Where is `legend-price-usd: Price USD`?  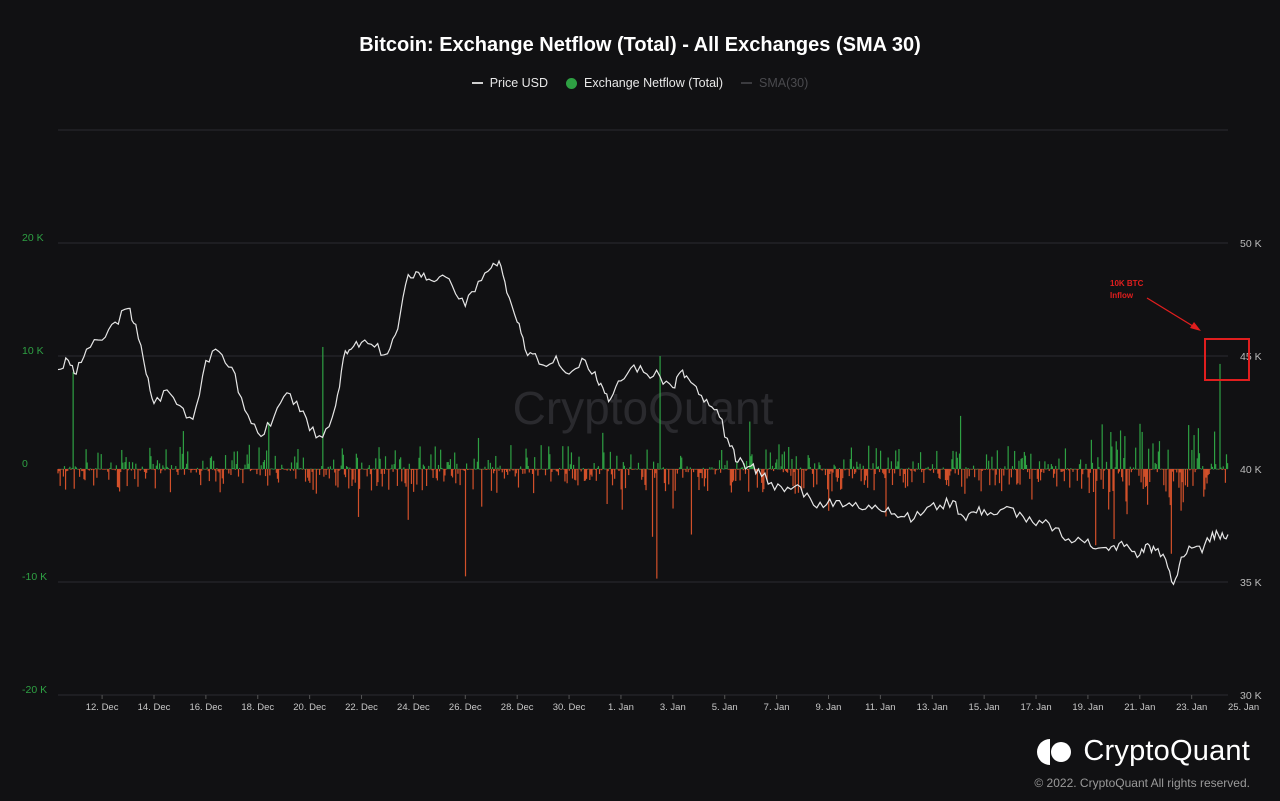 legend-price-usd: Price USD is located at coordinates (509, 83).